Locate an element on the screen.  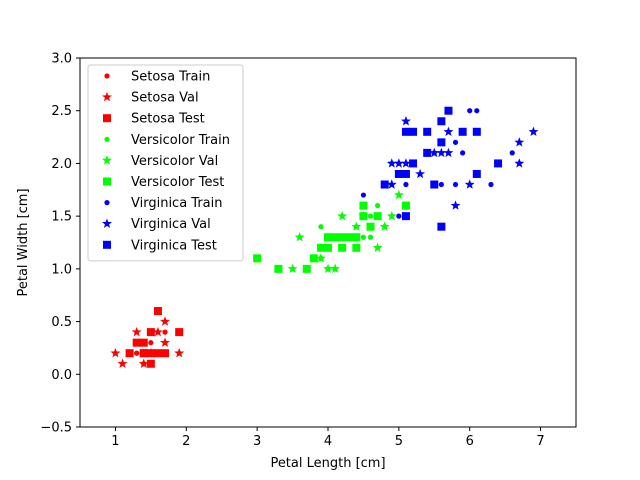
y-tick-label: 3.0 is located at coordinates (61, 59).